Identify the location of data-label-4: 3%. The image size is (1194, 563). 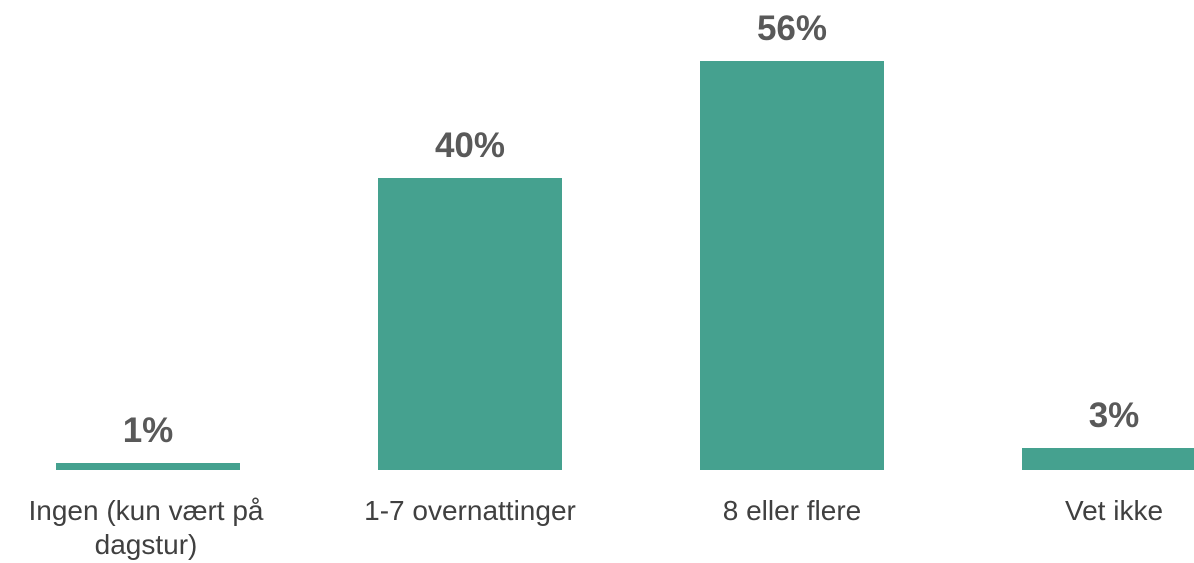
(1114, 415).